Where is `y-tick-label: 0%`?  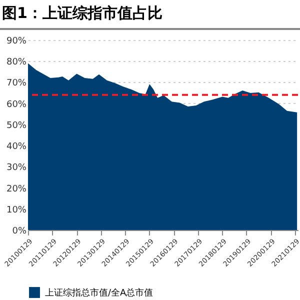
y-tick-label: 0% is located at coordinates (19, 231).